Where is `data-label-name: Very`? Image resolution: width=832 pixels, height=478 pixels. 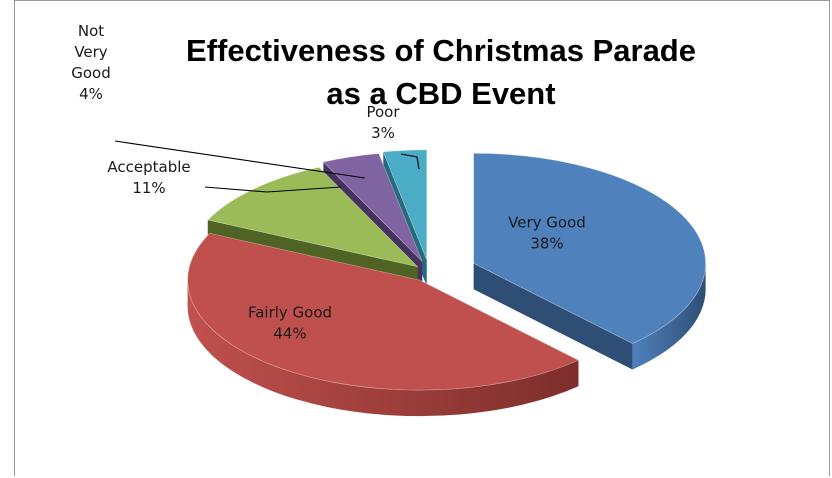
data-label-name: Very is located at coordinates (90, 52).